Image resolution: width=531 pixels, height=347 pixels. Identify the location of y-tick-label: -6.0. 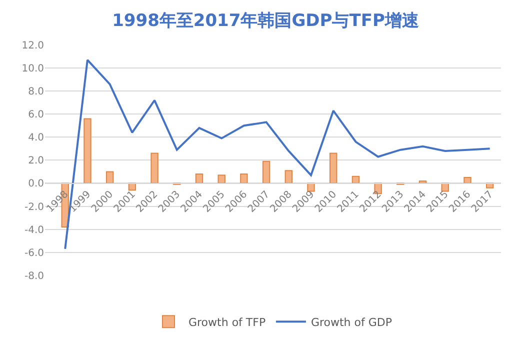
(34, 253).